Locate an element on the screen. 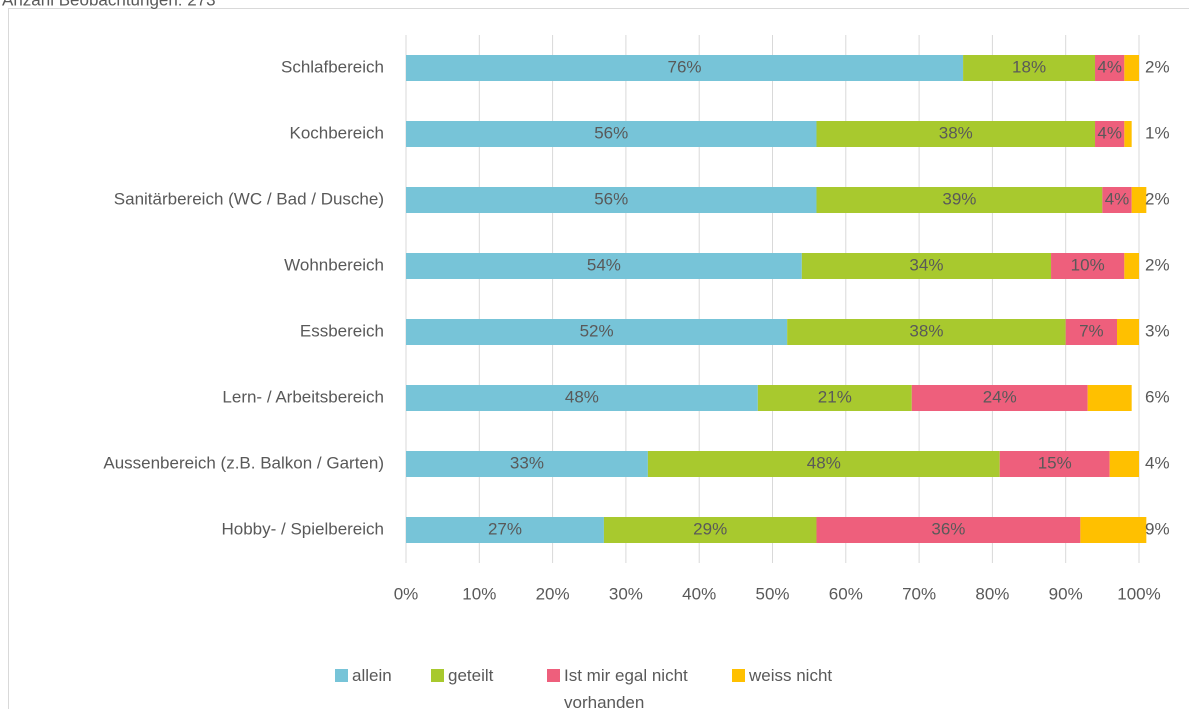 This screenshot has height=709, width=1189. data-label: 6% is located at coordinates (1157, 396).